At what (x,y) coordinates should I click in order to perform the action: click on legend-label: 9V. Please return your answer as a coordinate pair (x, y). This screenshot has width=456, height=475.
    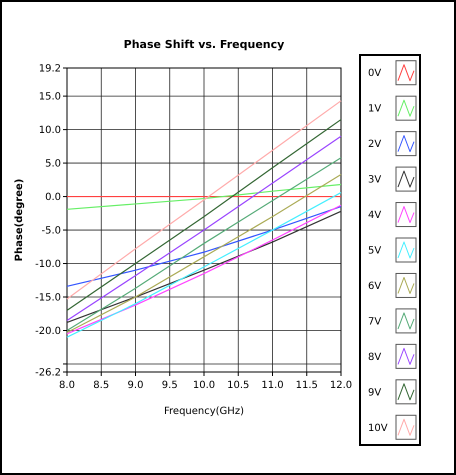
    Looking at the image, I should click on (375, 392).